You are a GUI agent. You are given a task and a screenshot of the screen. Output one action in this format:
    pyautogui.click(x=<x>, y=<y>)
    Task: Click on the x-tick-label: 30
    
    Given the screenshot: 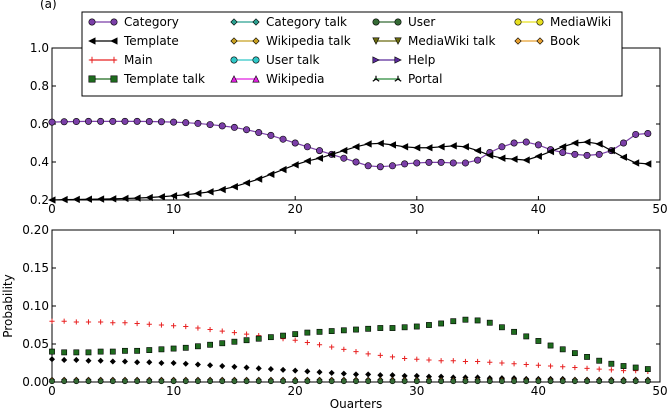 What is the action you would take?
    pyautogui.click(x=416, y=391)
    